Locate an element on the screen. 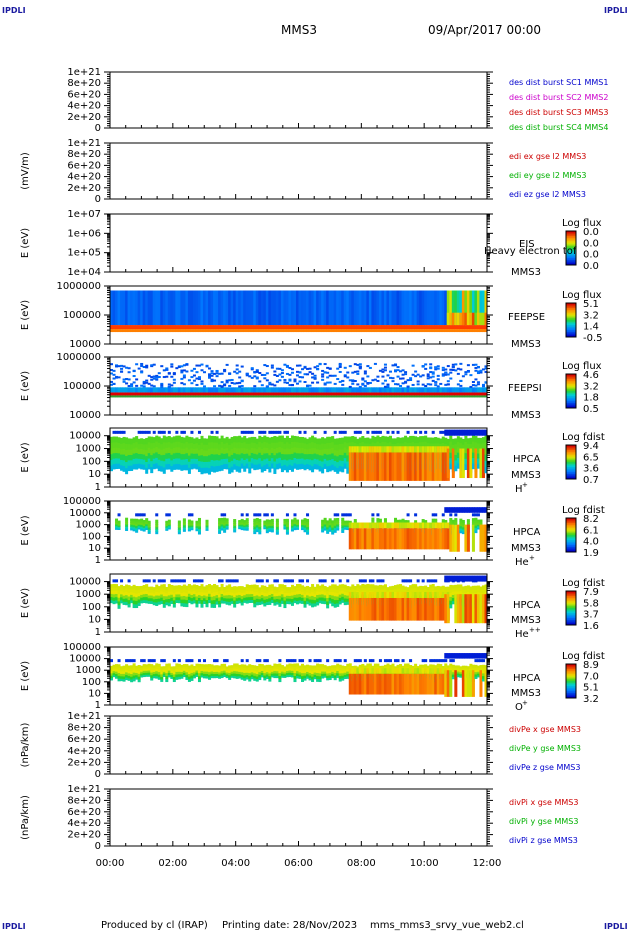  colorbar-tick-label: 7.9 is located at coordinates (591, 592).